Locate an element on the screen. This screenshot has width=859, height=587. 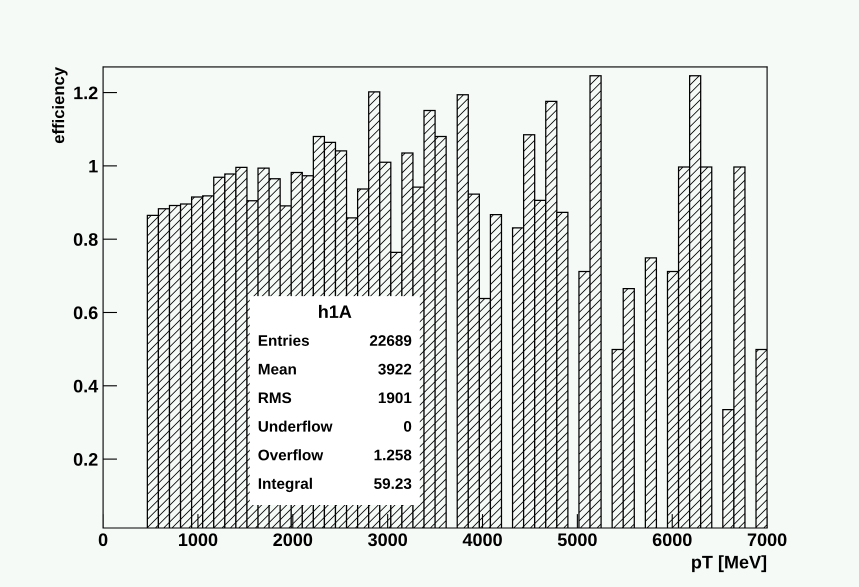
y-tick-label: 1 is located at coordinates (93, 166).